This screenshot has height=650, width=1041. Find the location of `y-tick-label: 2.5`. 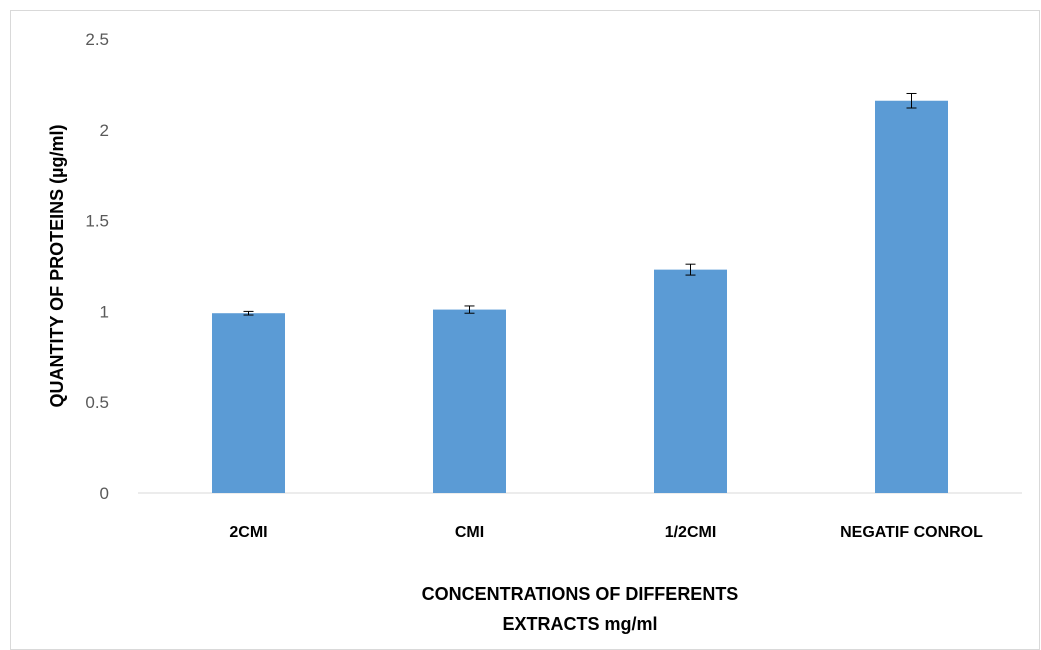

y-tick-label: 2.5 is located at coordinates (97, 39).